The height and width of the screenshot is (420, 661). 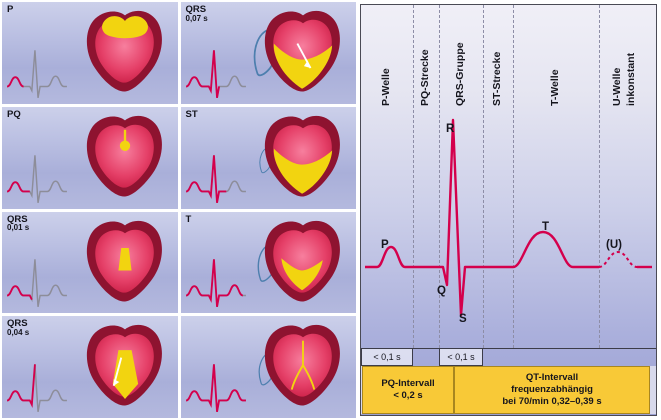 What do you see at coordinates (387, 357) in the screenshot?
I see `p-wave-duration: < 0,1 s` at bounding box center [387, 357].